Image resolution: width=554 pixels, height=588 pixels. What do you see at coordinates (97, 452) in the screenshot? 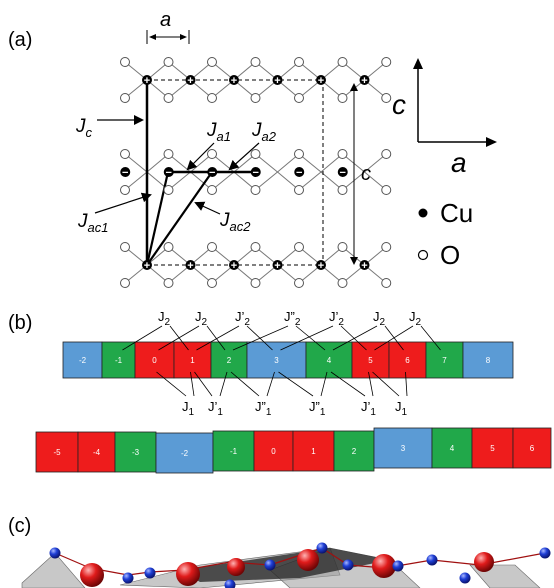
I see `block-number: -4` at bounding box center [97, 452].